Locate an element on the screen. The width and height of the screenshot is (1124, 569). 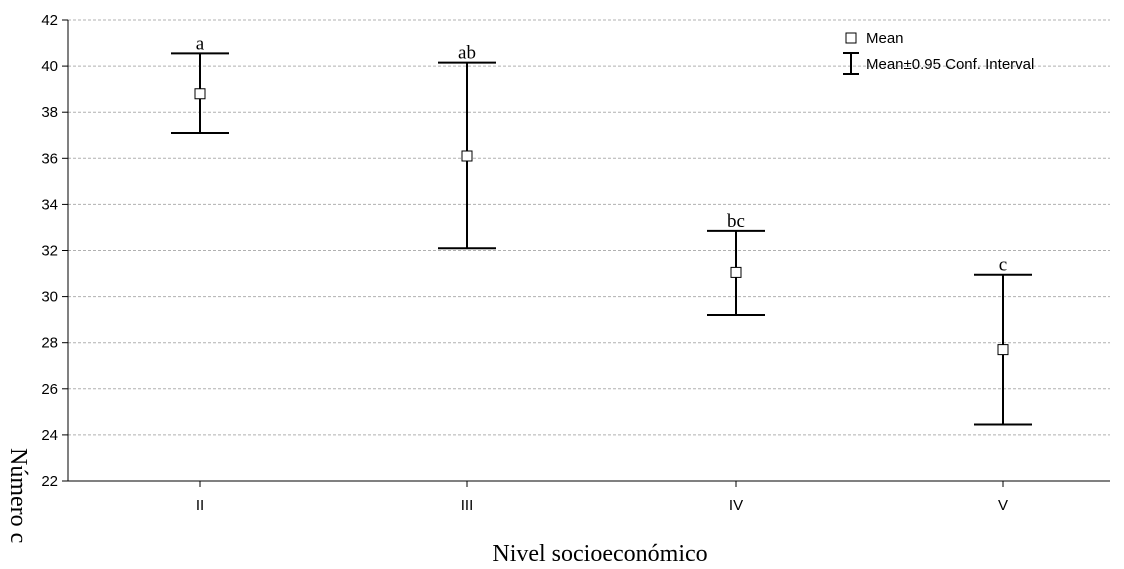
x-tick-label: IV is located at coordinates (736, 505).